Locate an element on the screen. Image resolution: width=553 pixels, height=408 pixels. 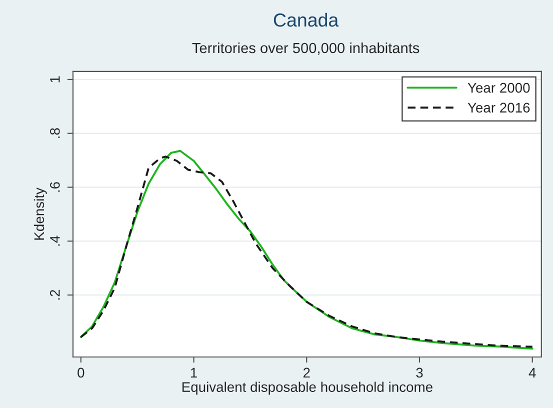
legend-label: Year 2016 is located at coordinates (499, 107).